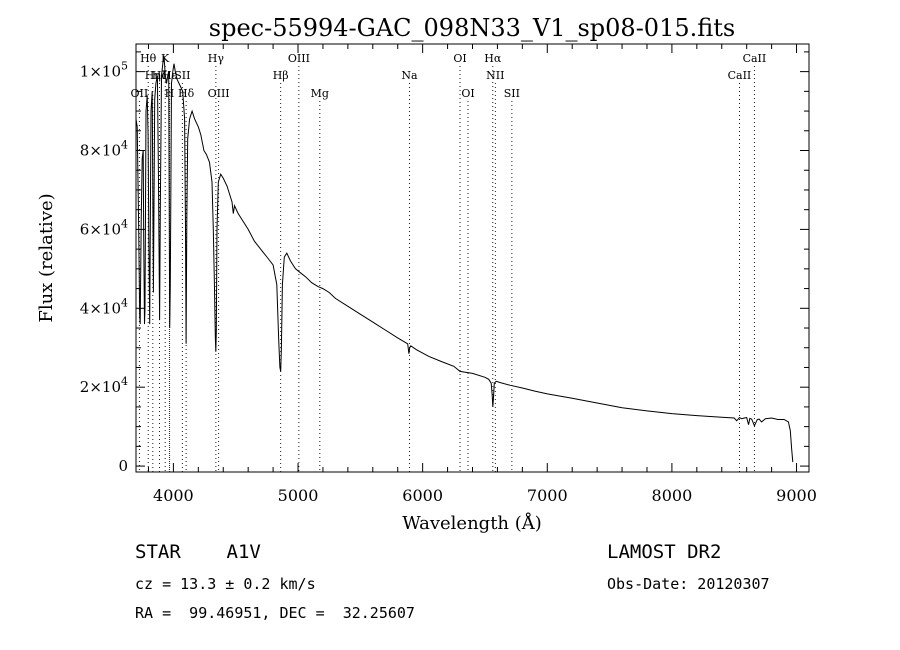 The width and height of the screenshot is (900, 650). Describe the element at coordinates (422, 495) in the screenshot. I see `x-tick-label: 6000` at that location.